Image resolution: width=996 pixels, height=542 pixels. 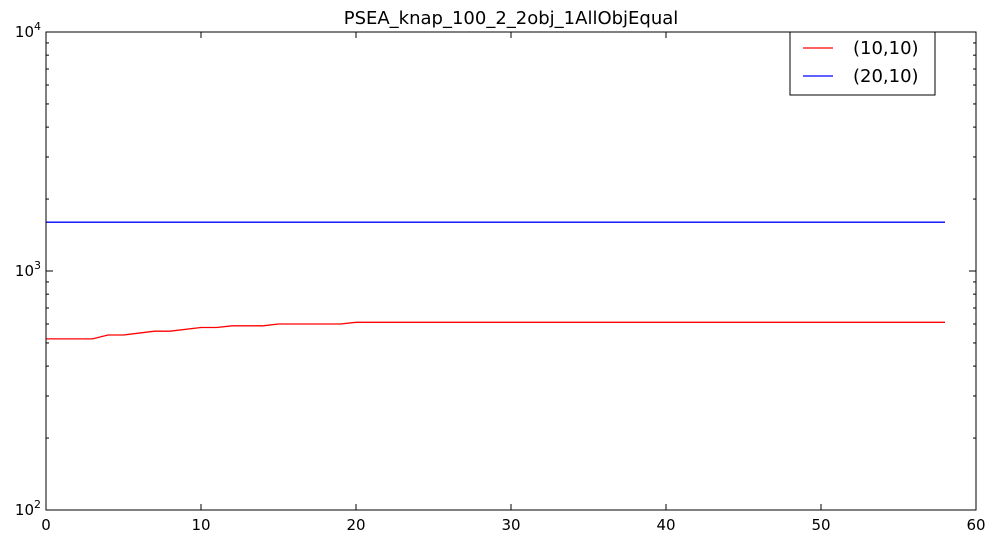 I want to click on y-tick-label: 10³, so click(x=28, y=269).